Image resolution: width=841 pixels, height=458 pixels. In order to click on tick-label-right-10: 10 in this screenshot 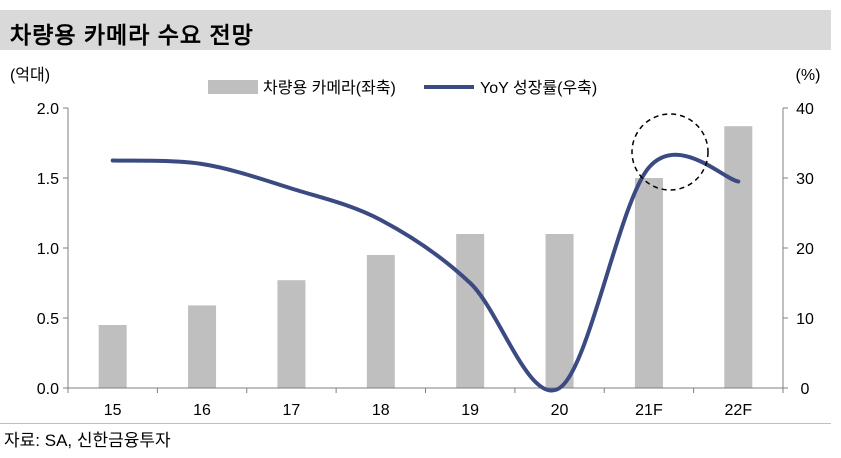, I will do `click(805, 319)`.